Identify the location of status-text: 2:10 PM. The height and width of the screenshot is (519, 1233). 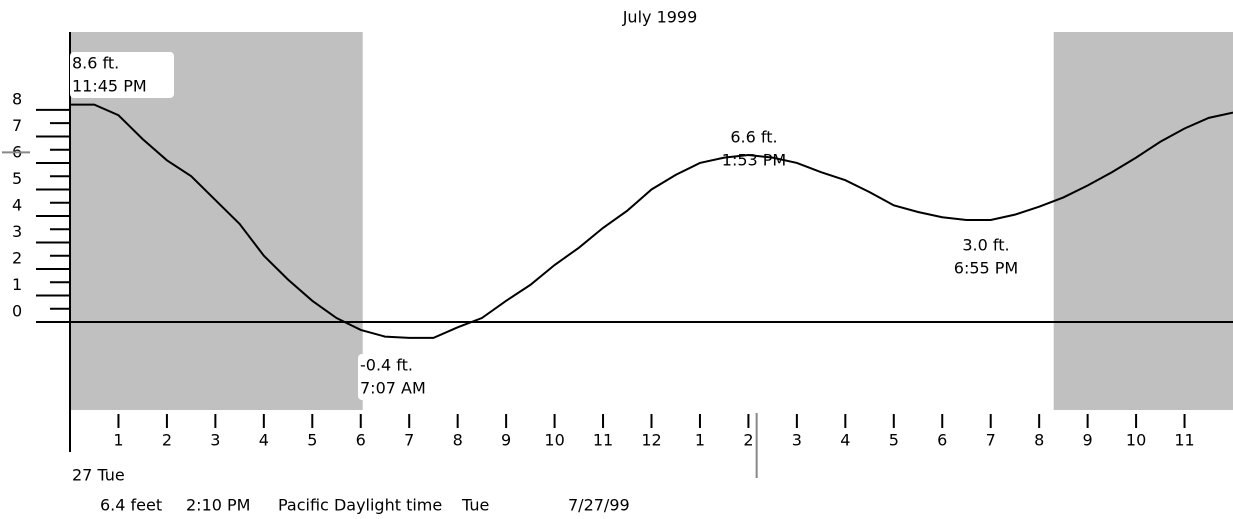
(218, 505).